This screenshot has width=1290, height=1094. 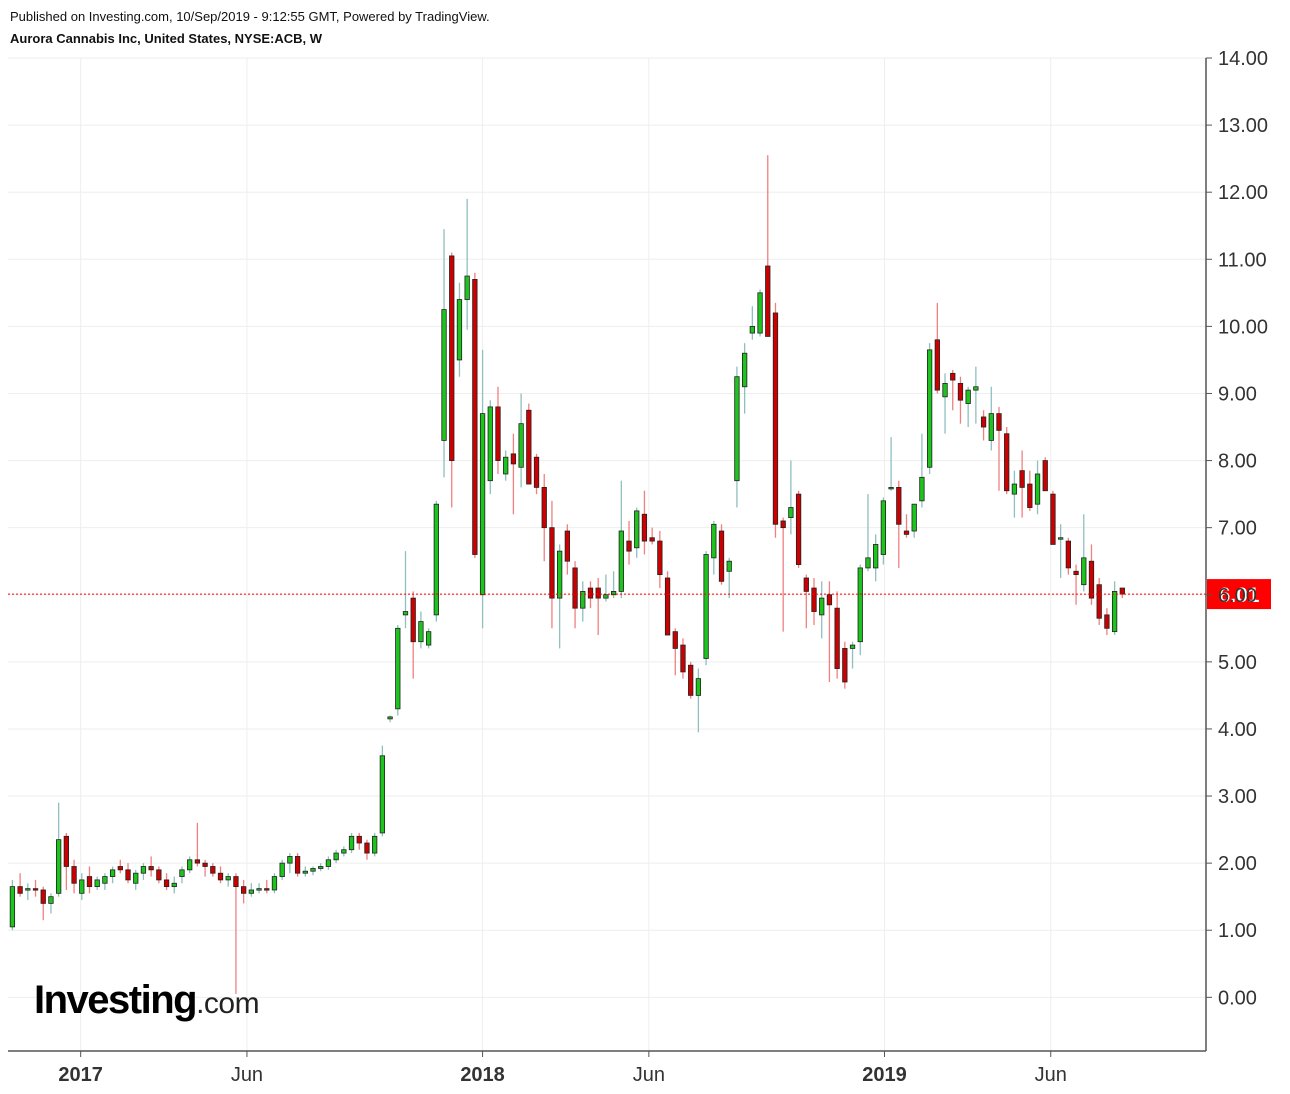 I want to click on y-tick-label: 6.00, so click(x=1237, y=596).